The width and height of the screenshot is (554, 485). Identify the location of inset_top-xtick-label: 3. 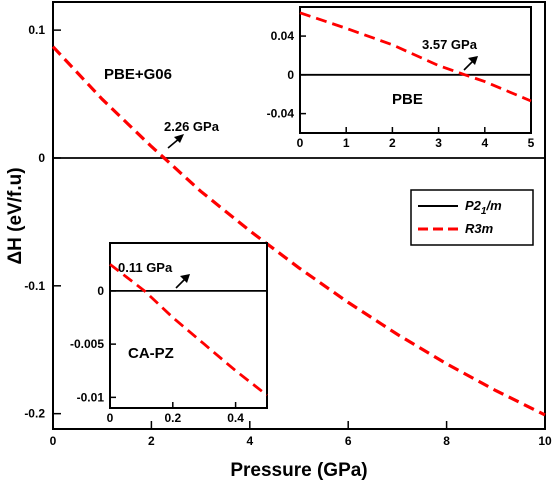
(438, 143).